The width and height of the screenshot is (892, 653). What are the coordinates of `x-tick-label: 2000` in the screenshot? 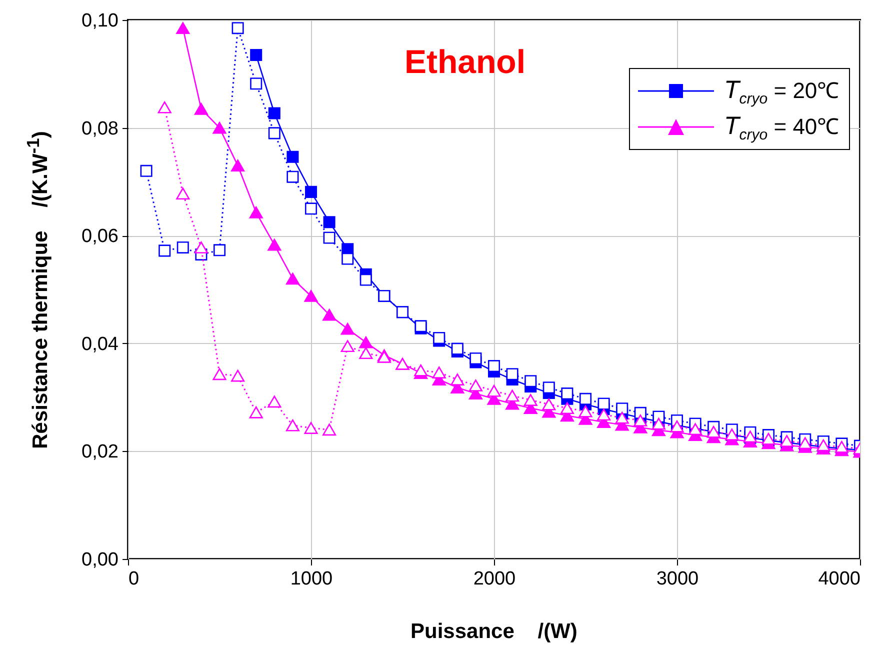 It's located at (494, 579).